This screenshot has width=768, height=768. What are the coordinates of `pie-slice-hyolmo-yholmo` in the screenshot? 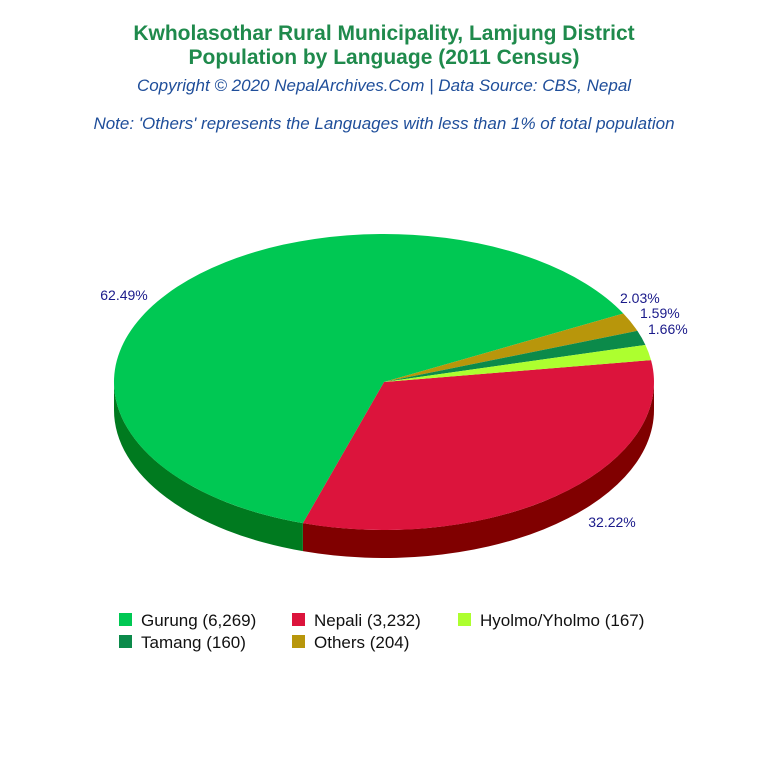 It's located at (518, 363).